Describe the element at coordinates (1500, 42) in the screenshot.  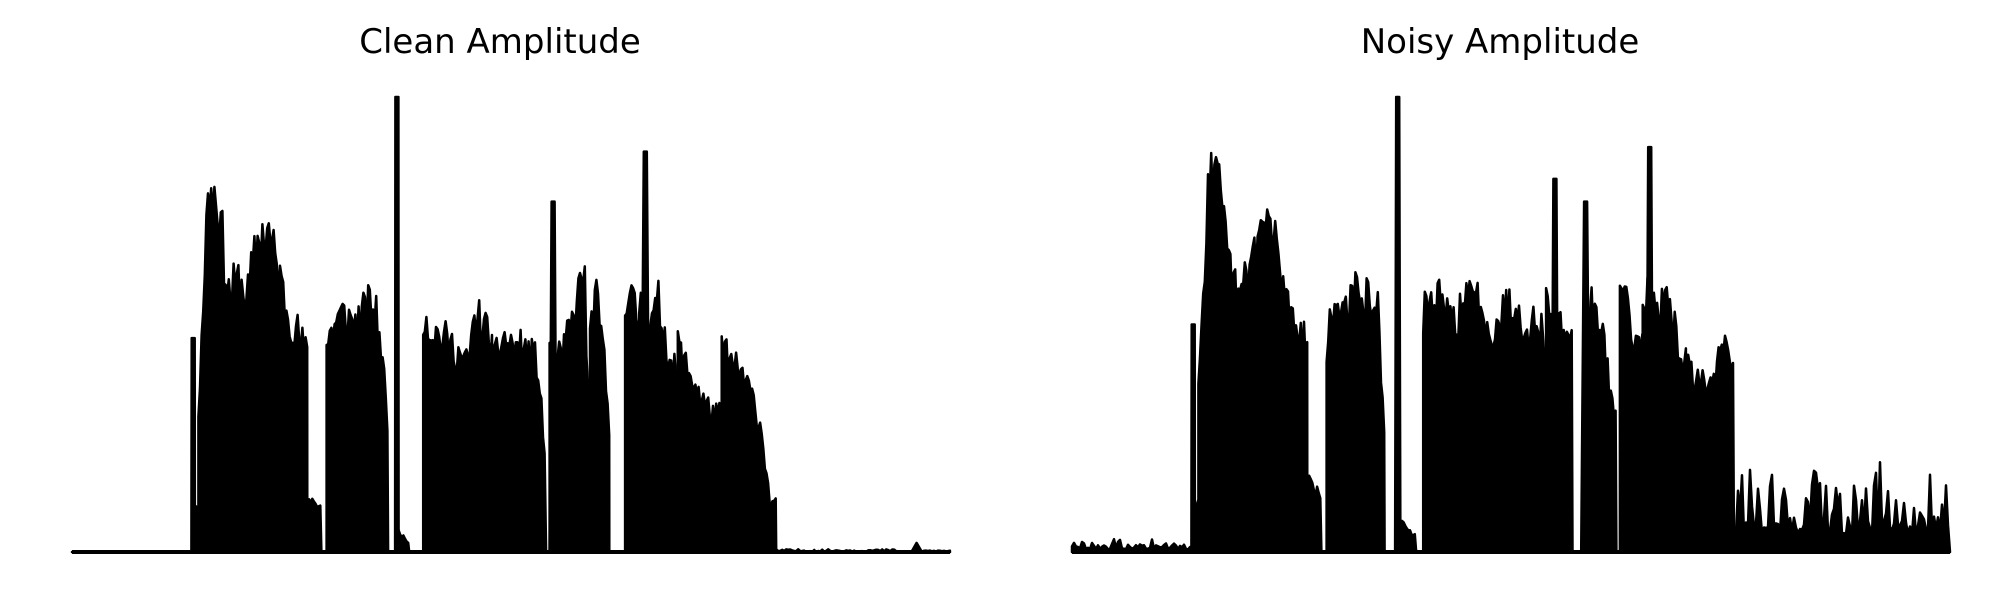
I see `chart-title-noisy: Noisy Amplitude` at that location.